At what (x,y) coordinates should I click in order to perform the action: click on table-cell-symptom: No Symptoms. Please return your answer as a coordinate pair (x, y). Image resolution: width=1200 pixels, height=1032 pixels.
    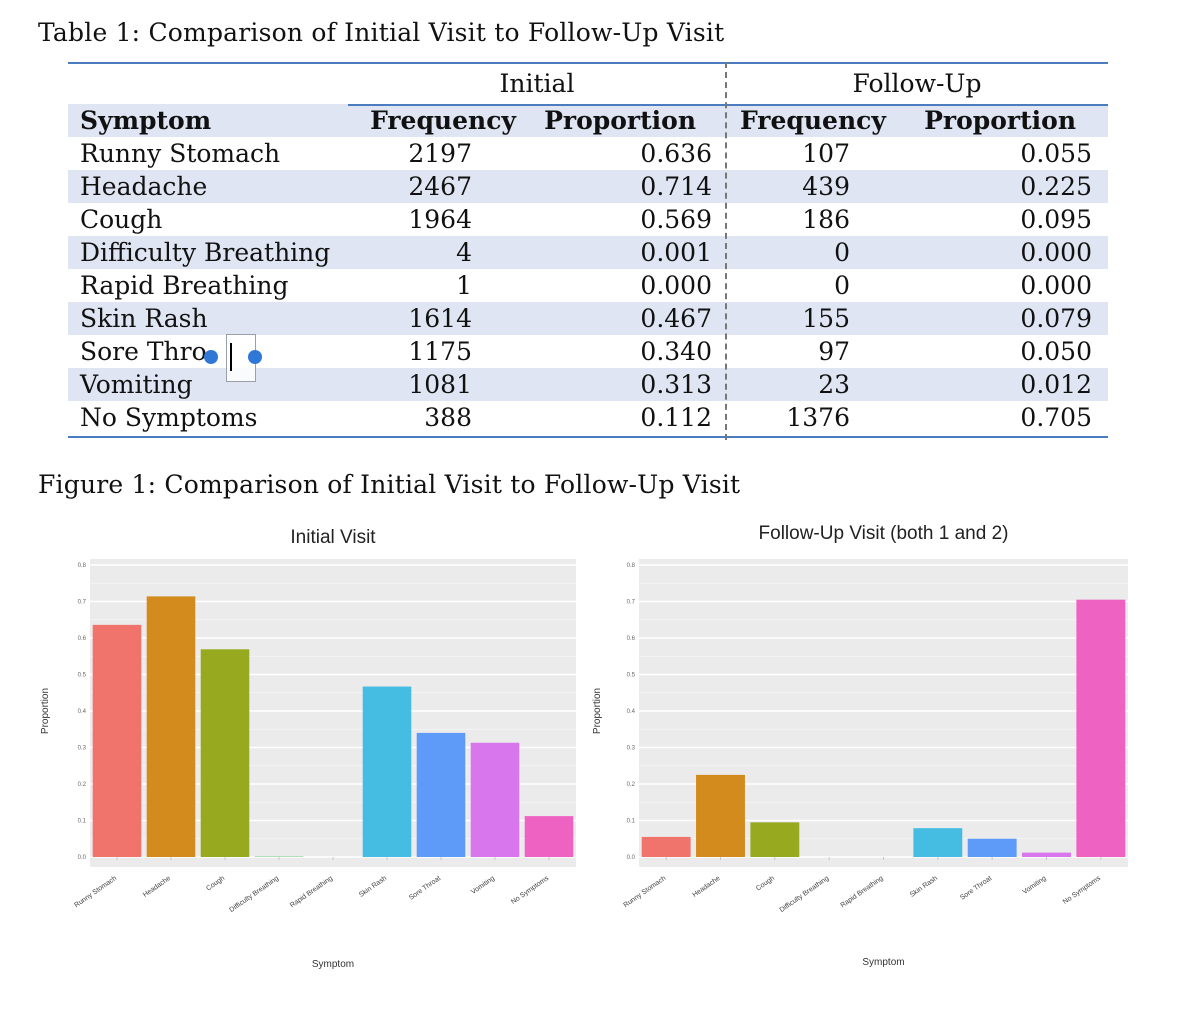
    Looking at the image, I should click on (169, 417).